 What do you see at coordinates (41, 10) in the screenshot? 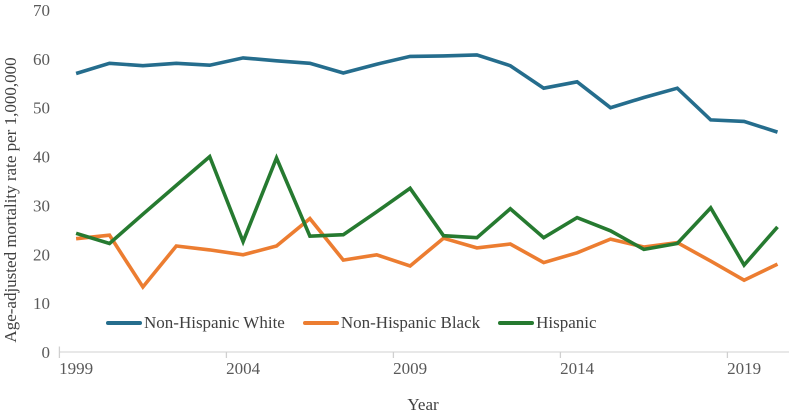
I see `y-tick-label: 70` at bounding box center [41, 10].